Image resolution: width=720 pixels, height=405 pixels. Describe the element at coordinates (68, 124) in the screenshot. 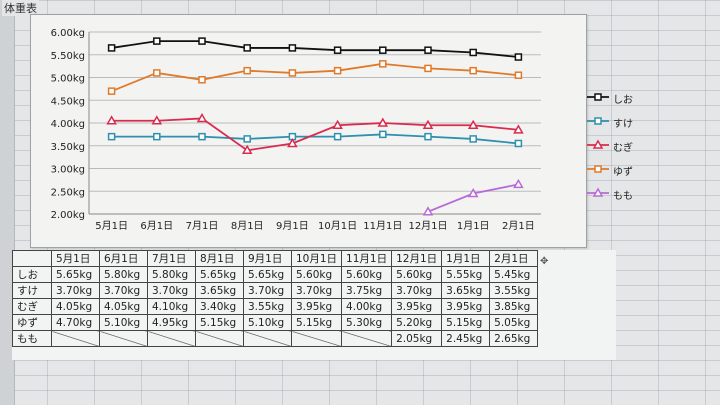

I see `y-tick-label: 4.00kg` at that location.